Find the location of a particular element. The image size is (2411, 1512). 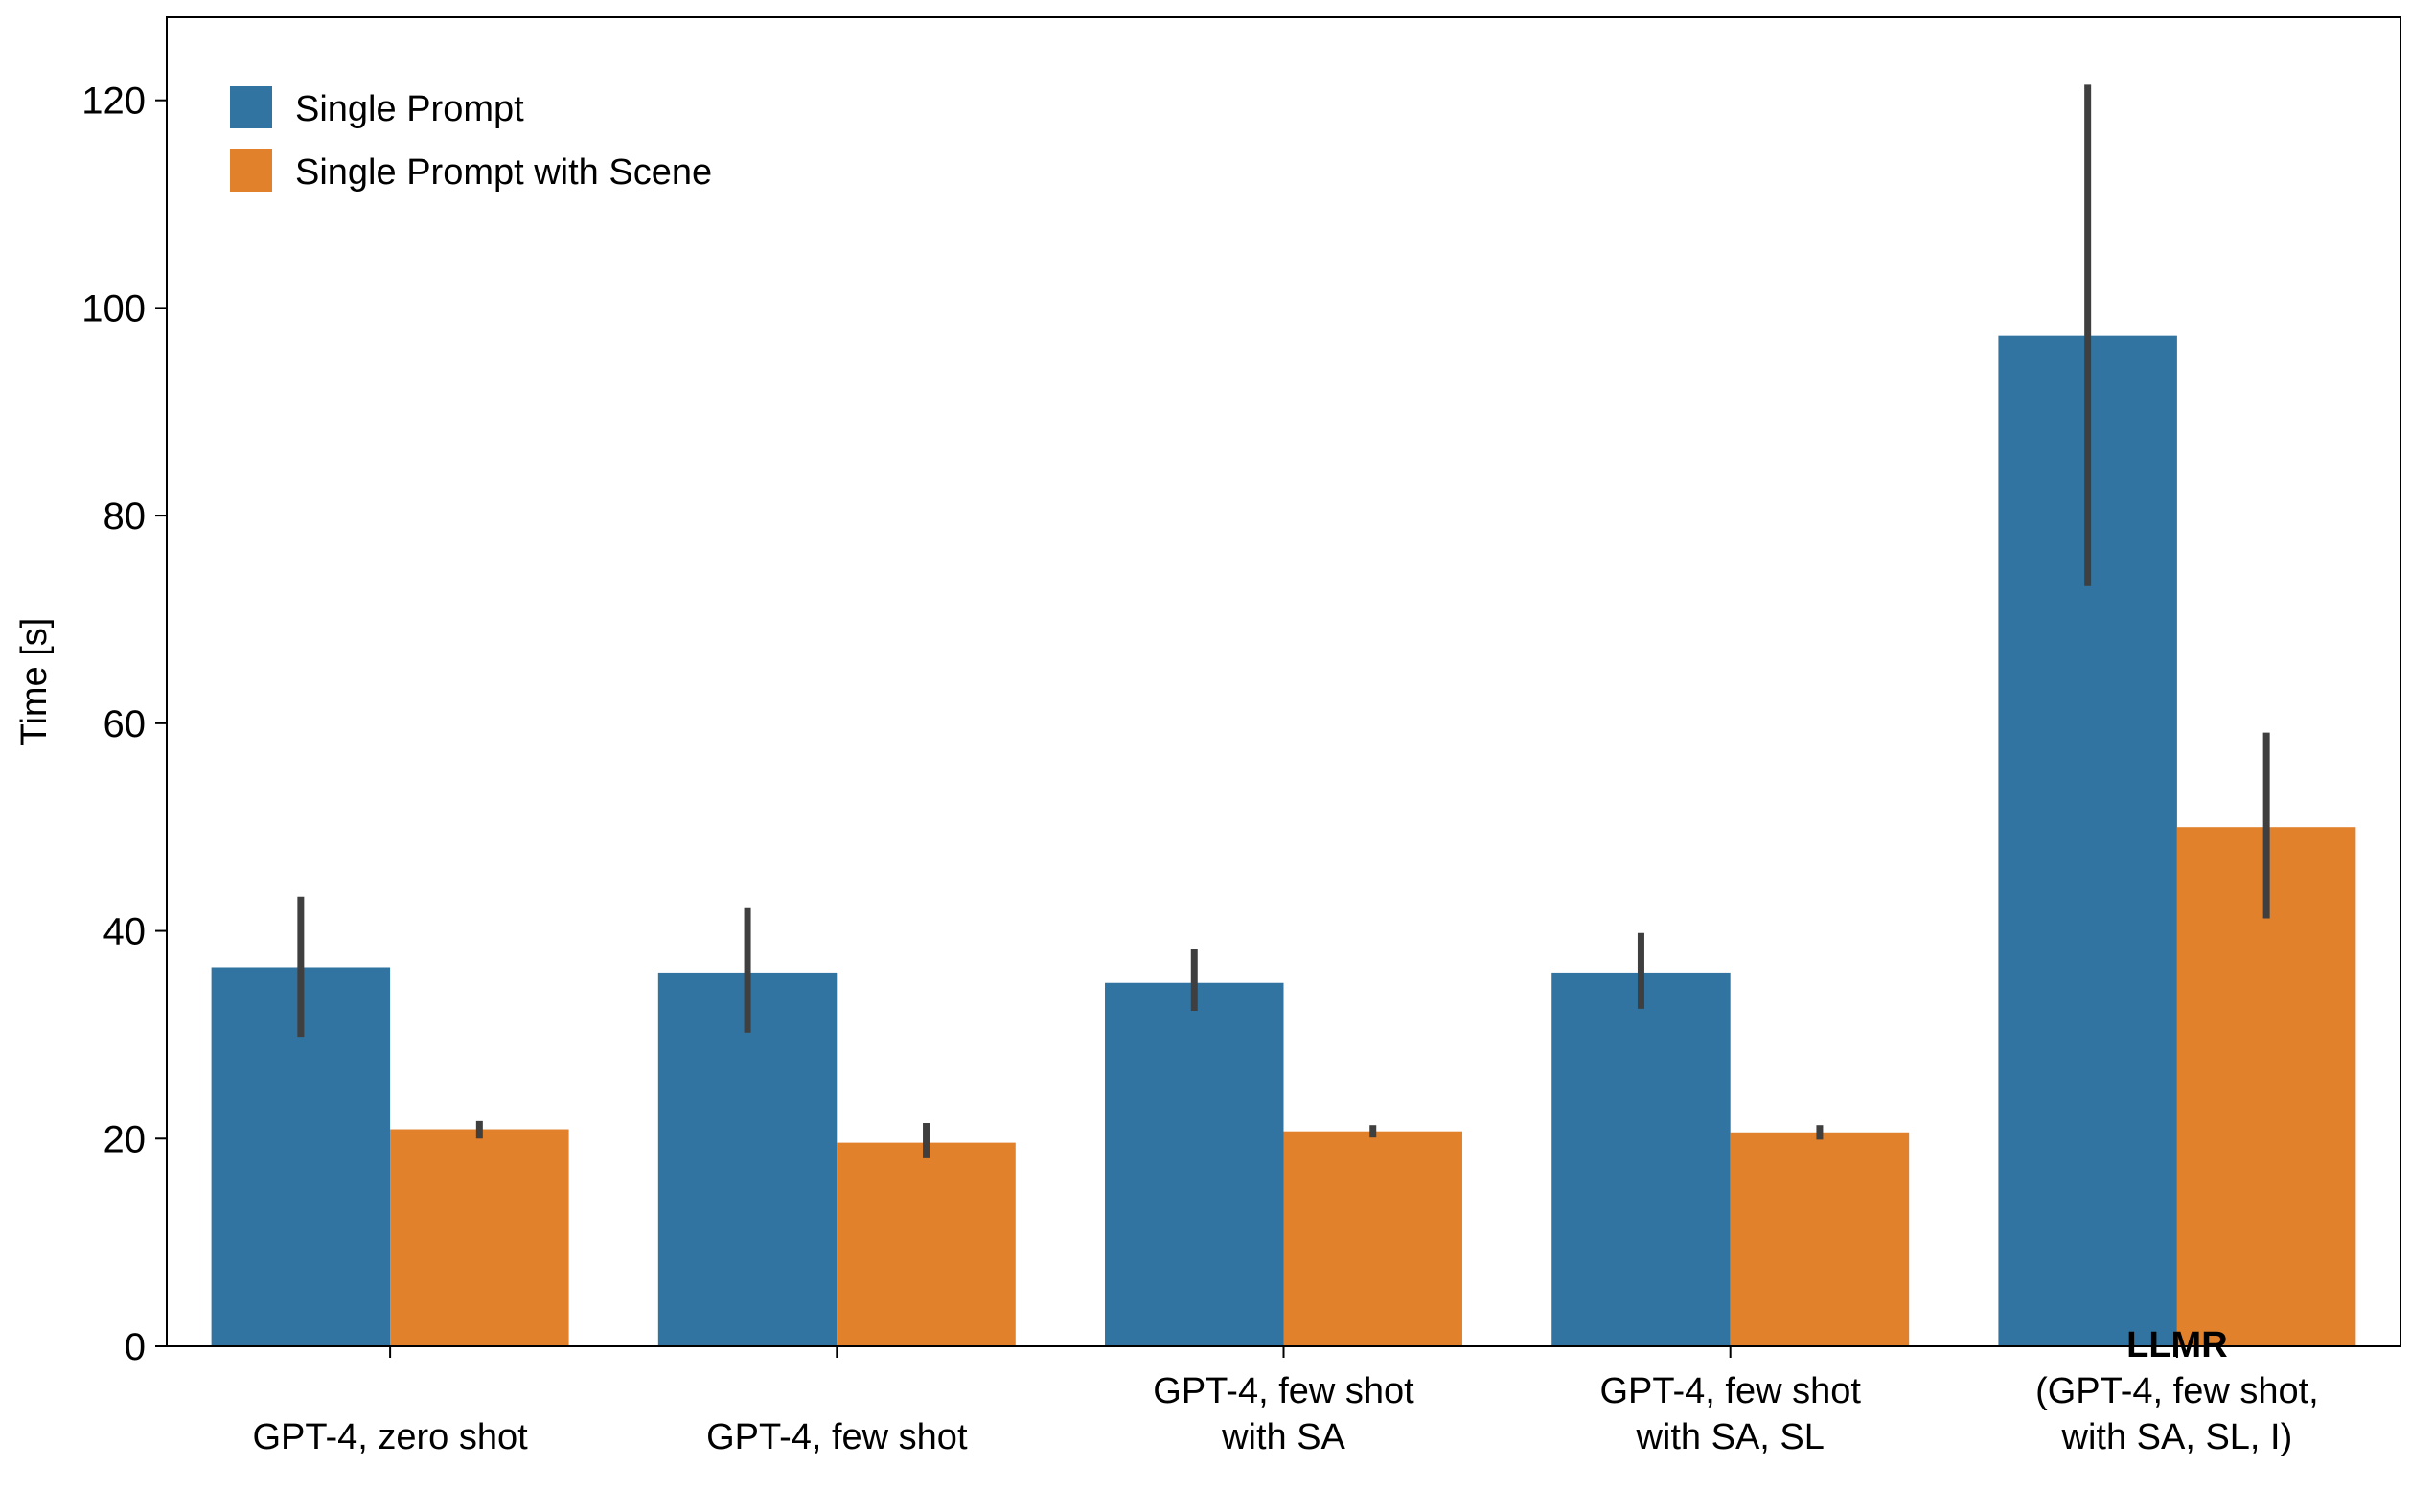

y-tick-label: 0 is located at coordinates (135, 1347).